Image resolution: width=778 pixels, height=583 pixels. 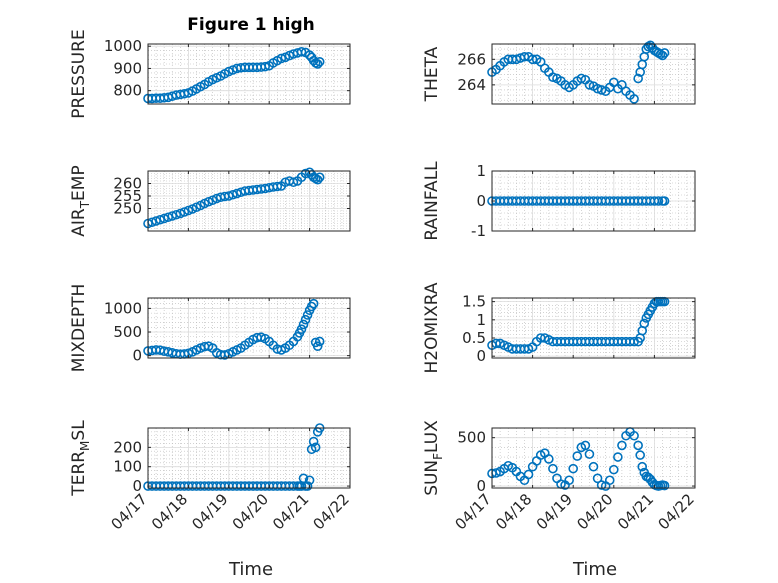 I want to click on y-axis-label-part: T, so click(x=85, y=204).